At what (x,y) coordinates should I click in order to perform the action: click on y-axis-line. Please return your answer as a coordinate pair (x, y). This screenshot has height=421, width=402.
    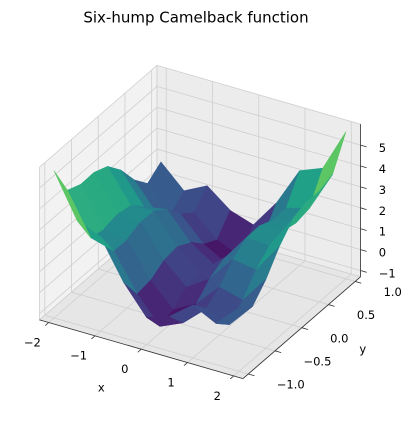
    Looking at the image, I should click on (301, 327).